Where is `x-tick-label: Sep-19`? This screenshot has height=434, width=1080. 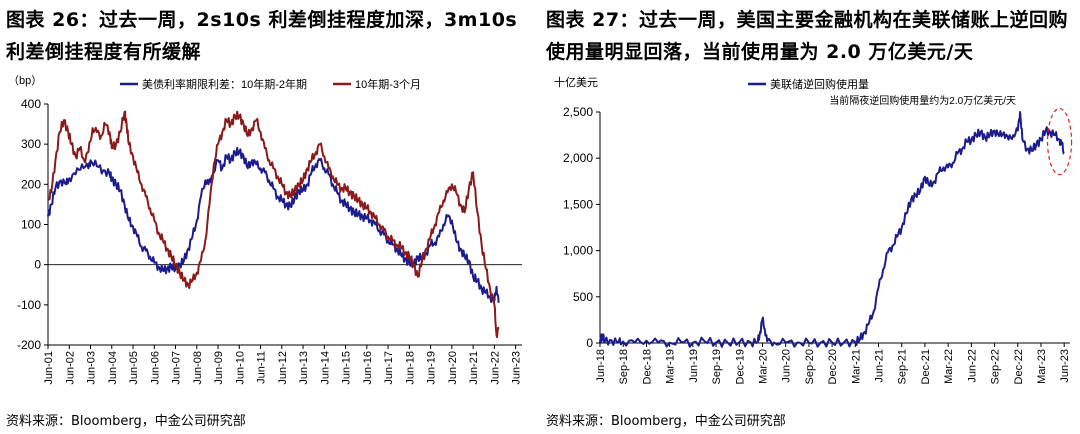
x-tick-label: Sep-19 is located at coordinates (717, 366).